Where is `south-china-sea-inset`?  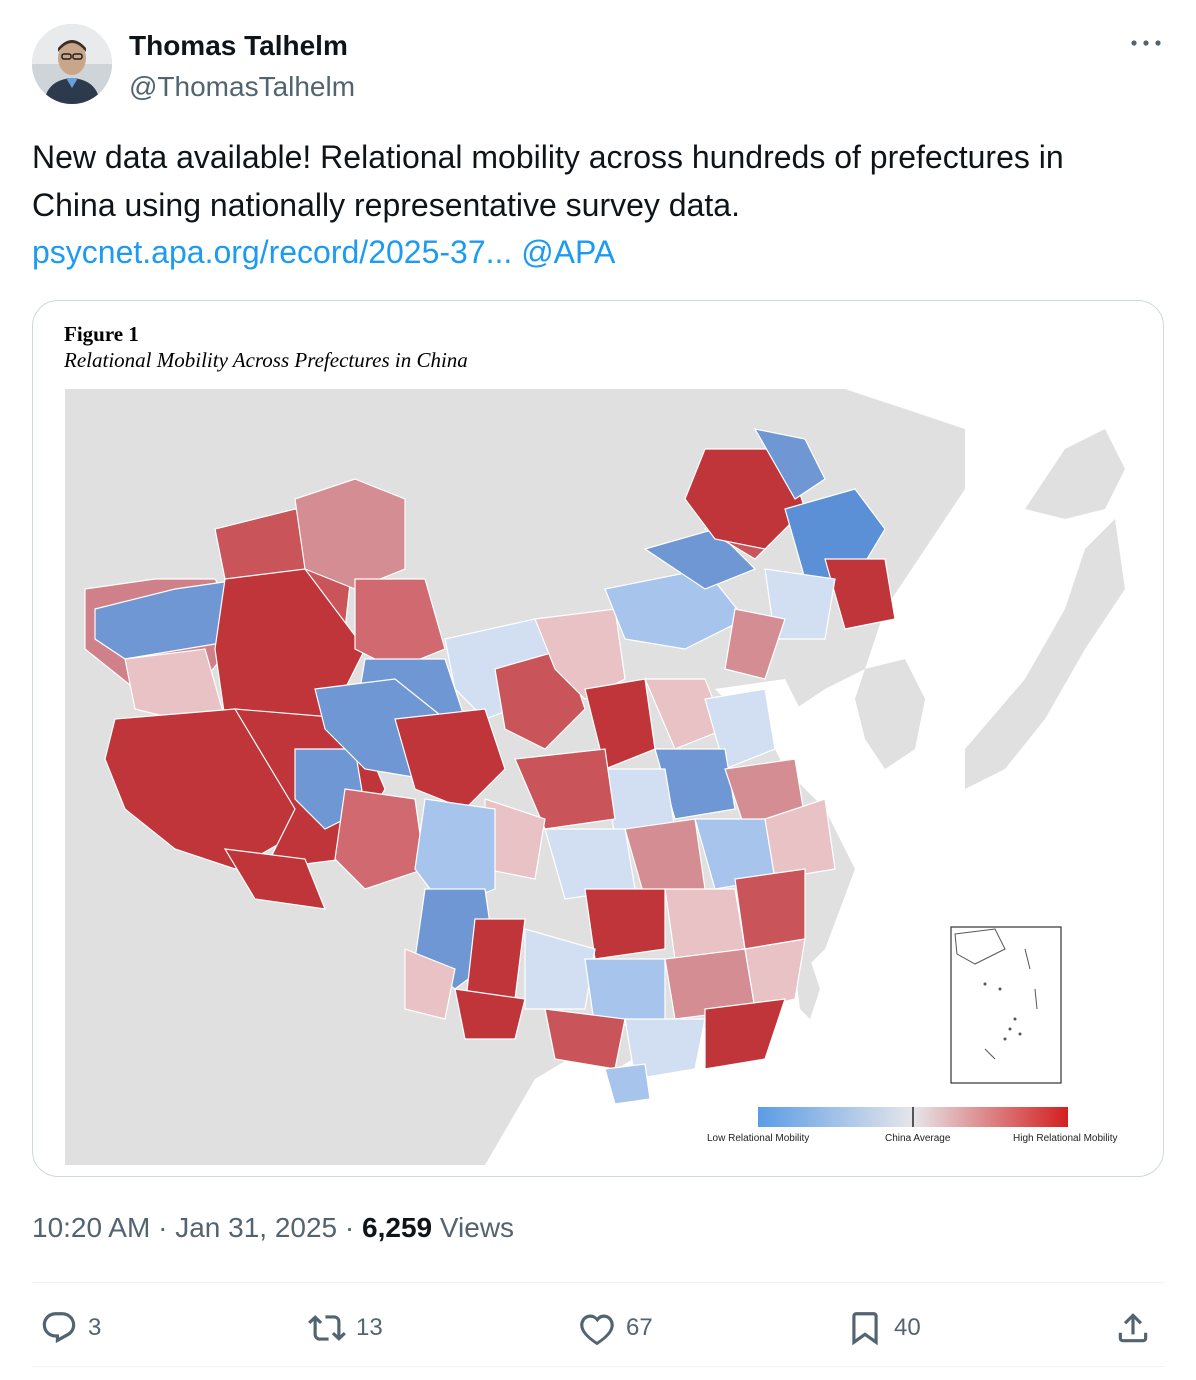 south-china-sea-inset is located at coordinates (1006, 1005).